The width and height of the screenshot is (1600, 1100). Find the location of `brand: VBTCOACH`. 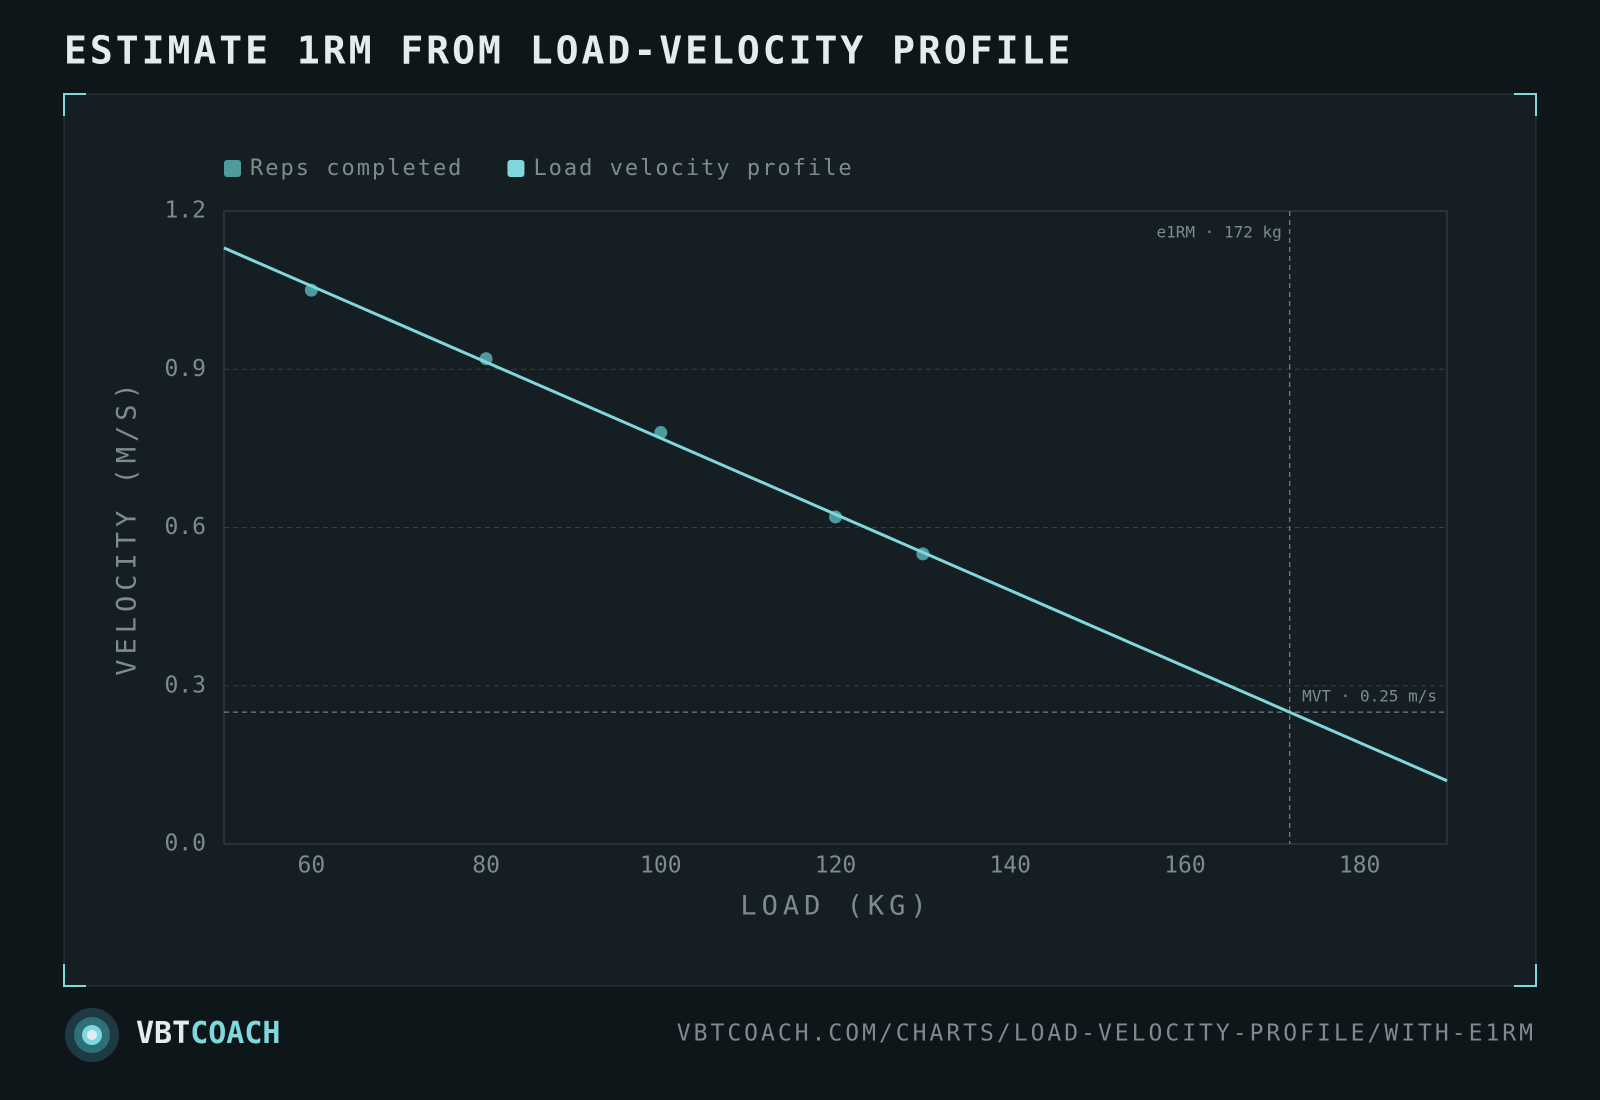

brand: VBTCOACH is located at coordinates (208, 1033).